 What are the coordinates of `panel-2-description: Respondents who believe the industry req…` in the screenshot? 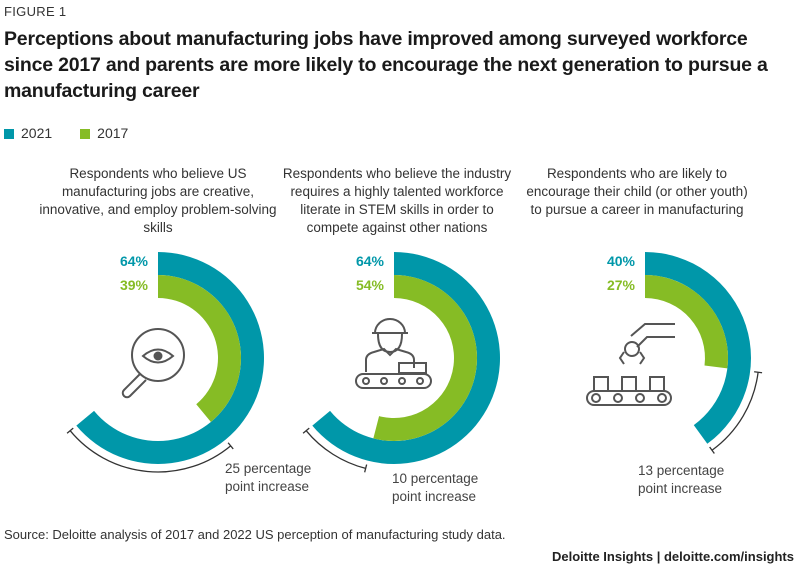 It's located at (397, 200).